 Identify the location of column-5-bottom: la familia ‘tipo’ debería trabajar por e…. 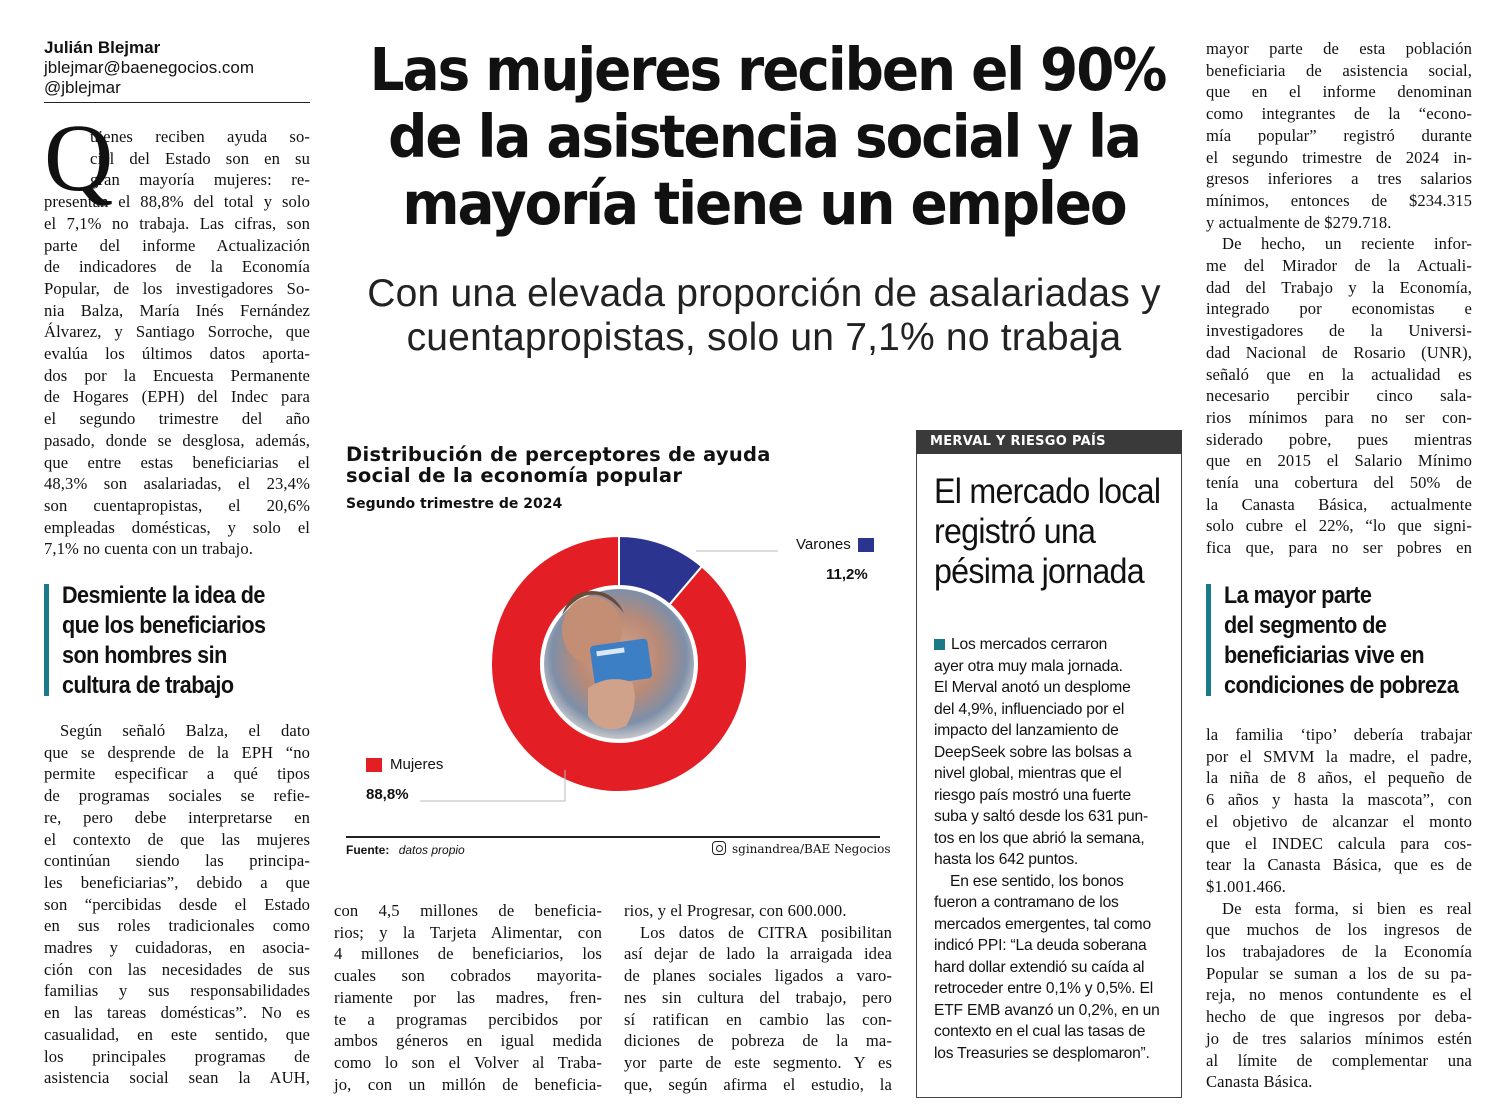
(1339, 908).